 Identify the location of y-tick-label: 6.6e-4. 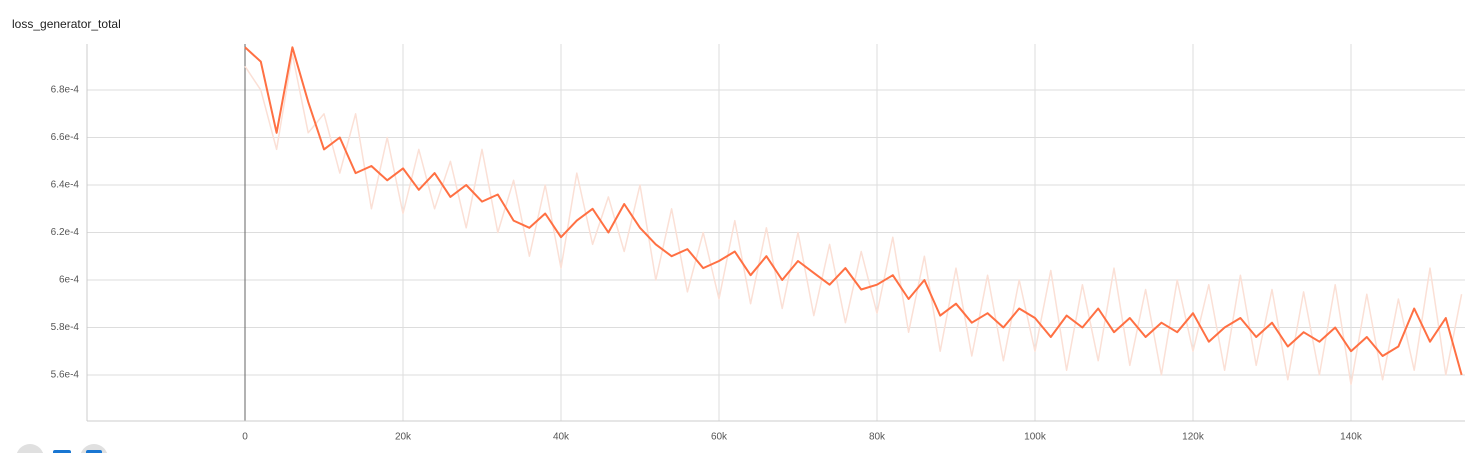
(65, 137).